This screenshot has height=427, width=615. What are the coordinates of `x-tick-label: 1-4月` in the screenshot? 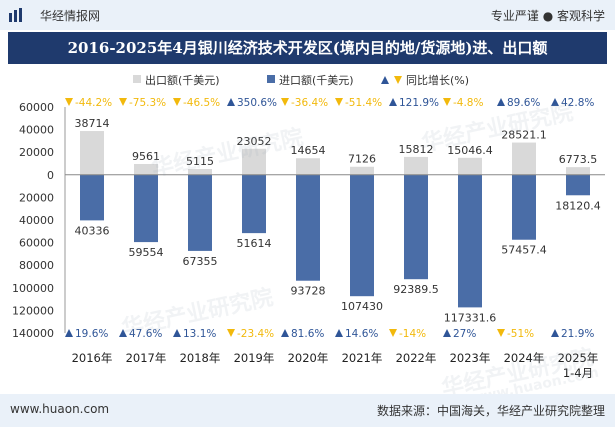 It's located at (578, 373).